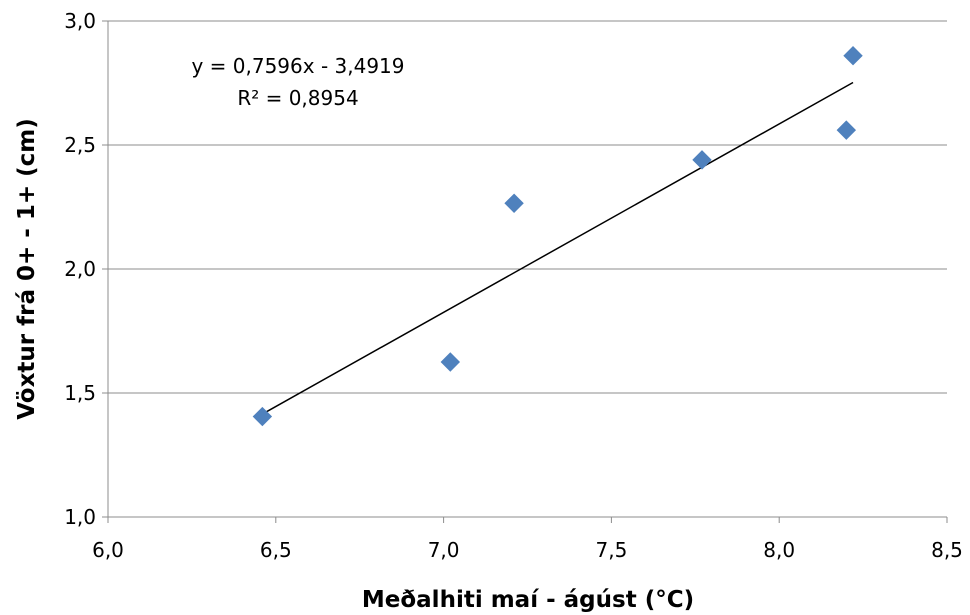 The width and height of the screenshot is (970, 615). I want to click on x-tick-label: 8,0, so click(779, 550).